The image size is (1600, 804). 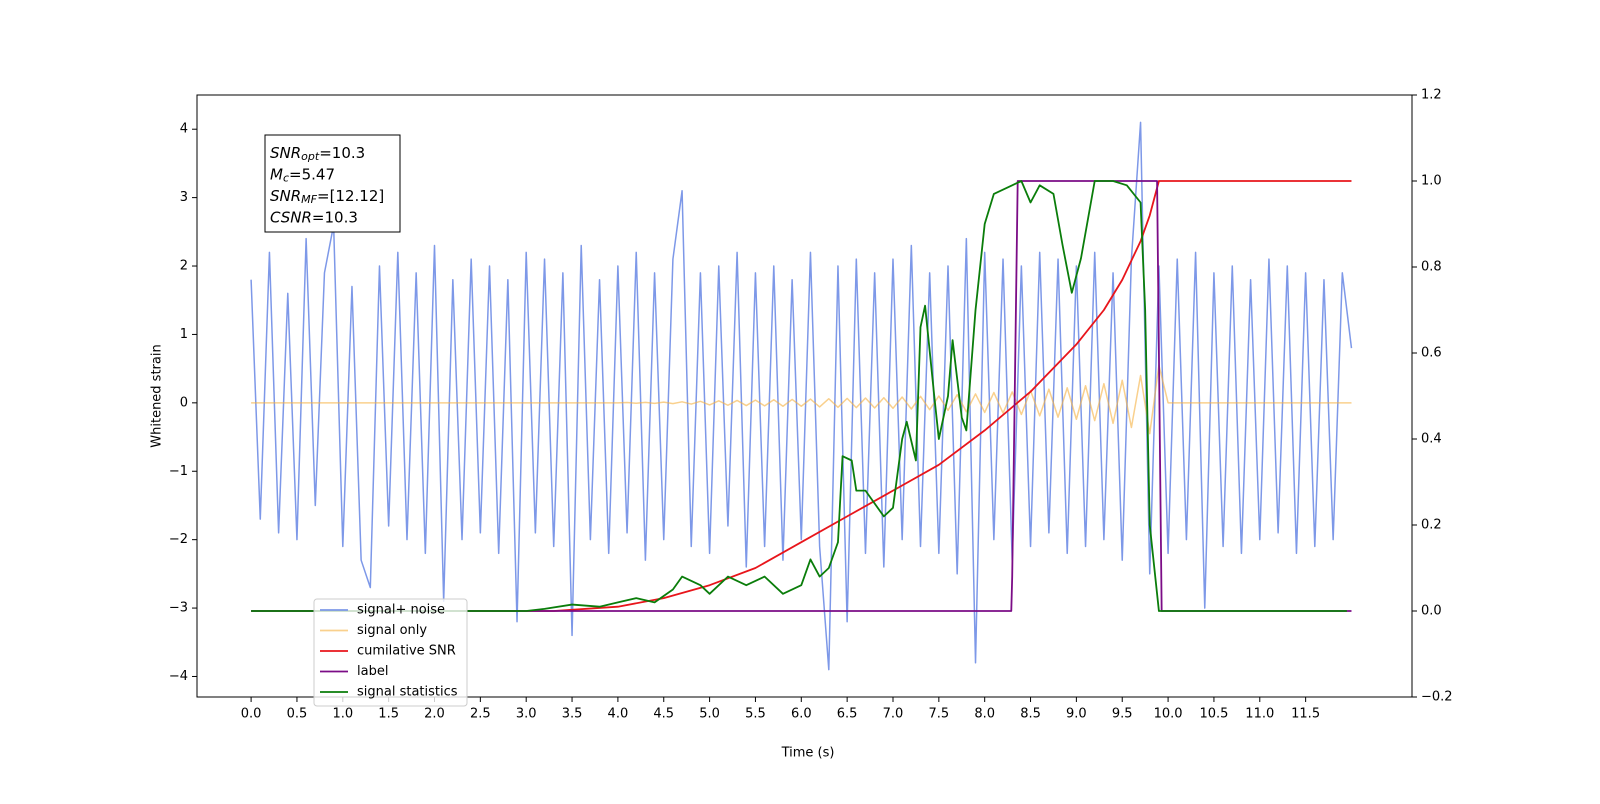 What do you see at coordinates (1213, 714) in the screenshot?
I see `x-tick-label: 10.5` at bounding box center [1213, 714].